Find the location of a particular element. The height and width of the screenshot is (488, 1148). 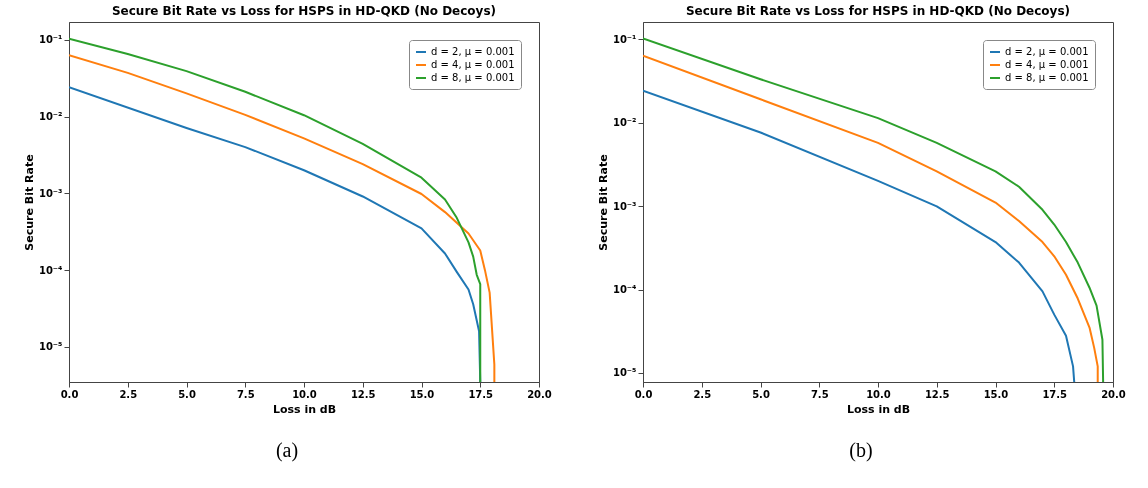

text: (a) is located at coordinates (287, 450).